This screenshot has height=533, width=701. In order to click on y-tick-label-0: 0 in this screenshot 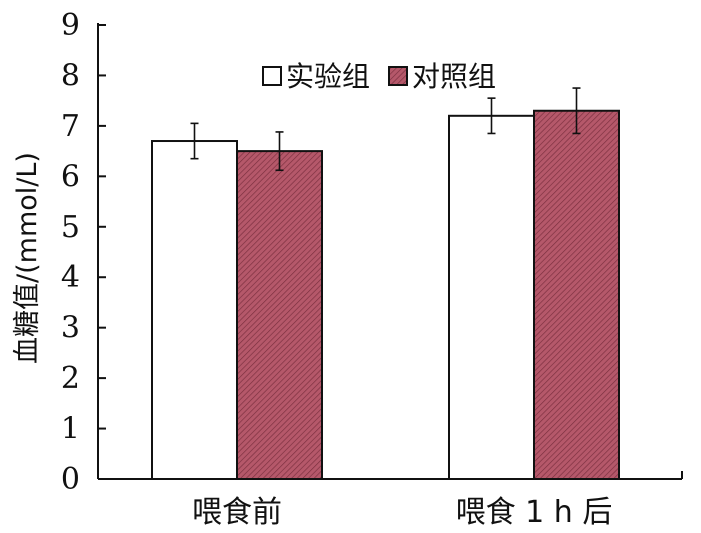, I will do `click(70, 479)`.